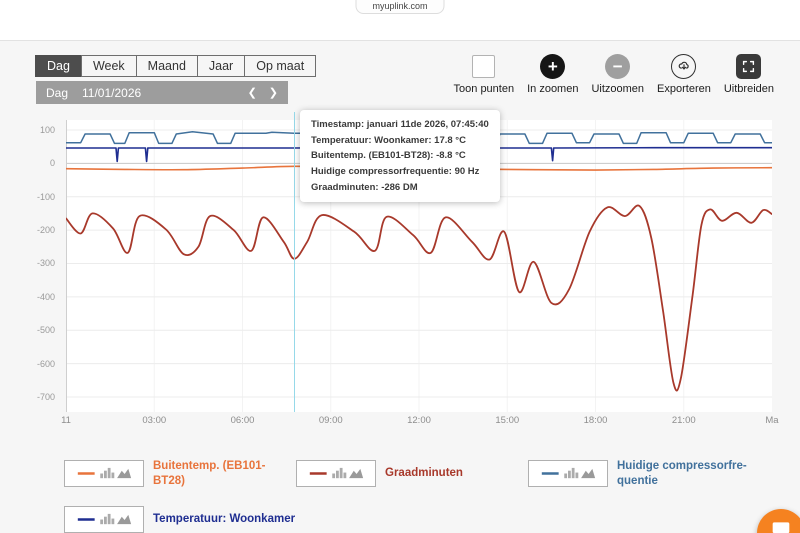 The image size is (800, 533). What do you see at coordinates (388, 140) in the screenshot?
I see `tooltip-woonkamer: Temperatuur: Woonkamer: 17.8 °C` at bounding box center [388, 140].